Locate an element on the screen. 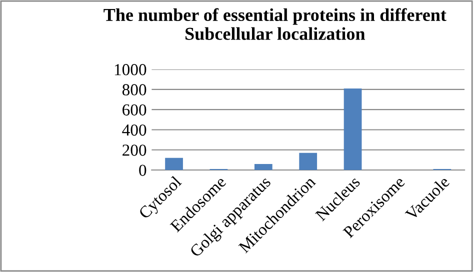  y-tick-label: 800 is located at coordinates (134, 90).